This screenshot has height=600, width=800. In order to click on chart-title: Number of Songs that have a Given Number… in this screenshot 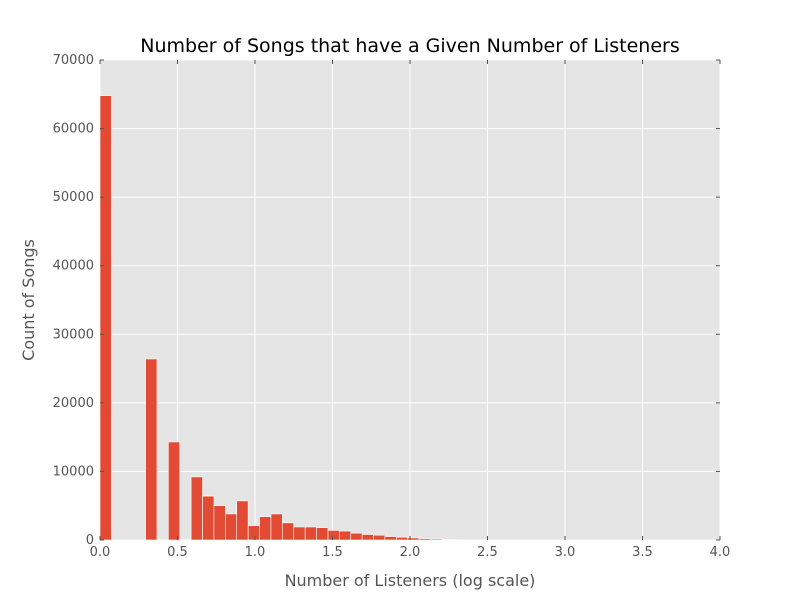, I will do `click(410, 46)`.